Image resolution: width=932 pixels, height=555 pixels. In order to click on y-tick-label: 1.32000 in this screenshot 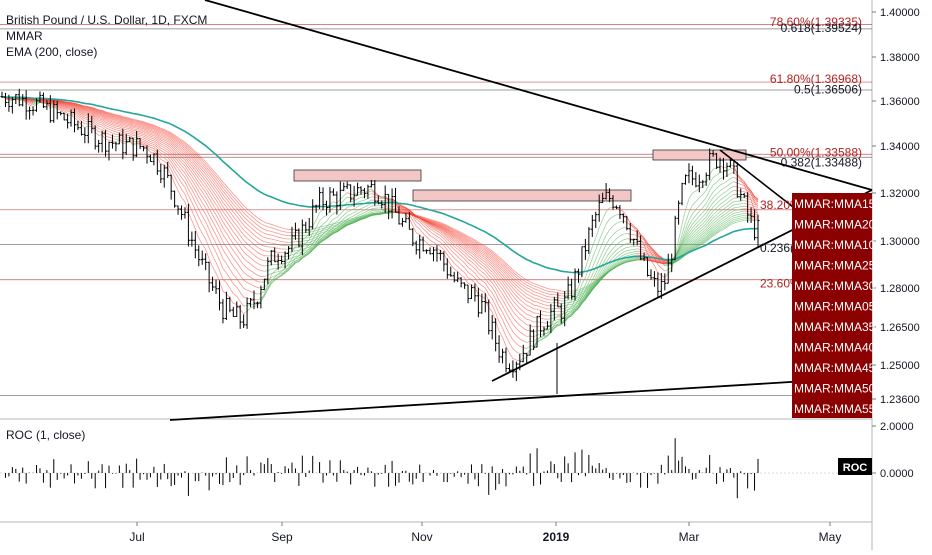, I will do `click(900, 194)`.